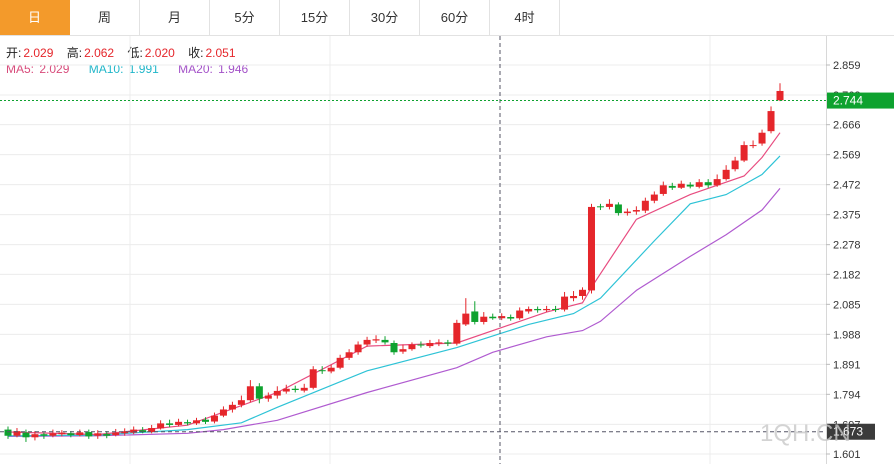  Describe the element at coordinates (385, 17) in the screenshot. I see `tab-5: 30分` at that location.